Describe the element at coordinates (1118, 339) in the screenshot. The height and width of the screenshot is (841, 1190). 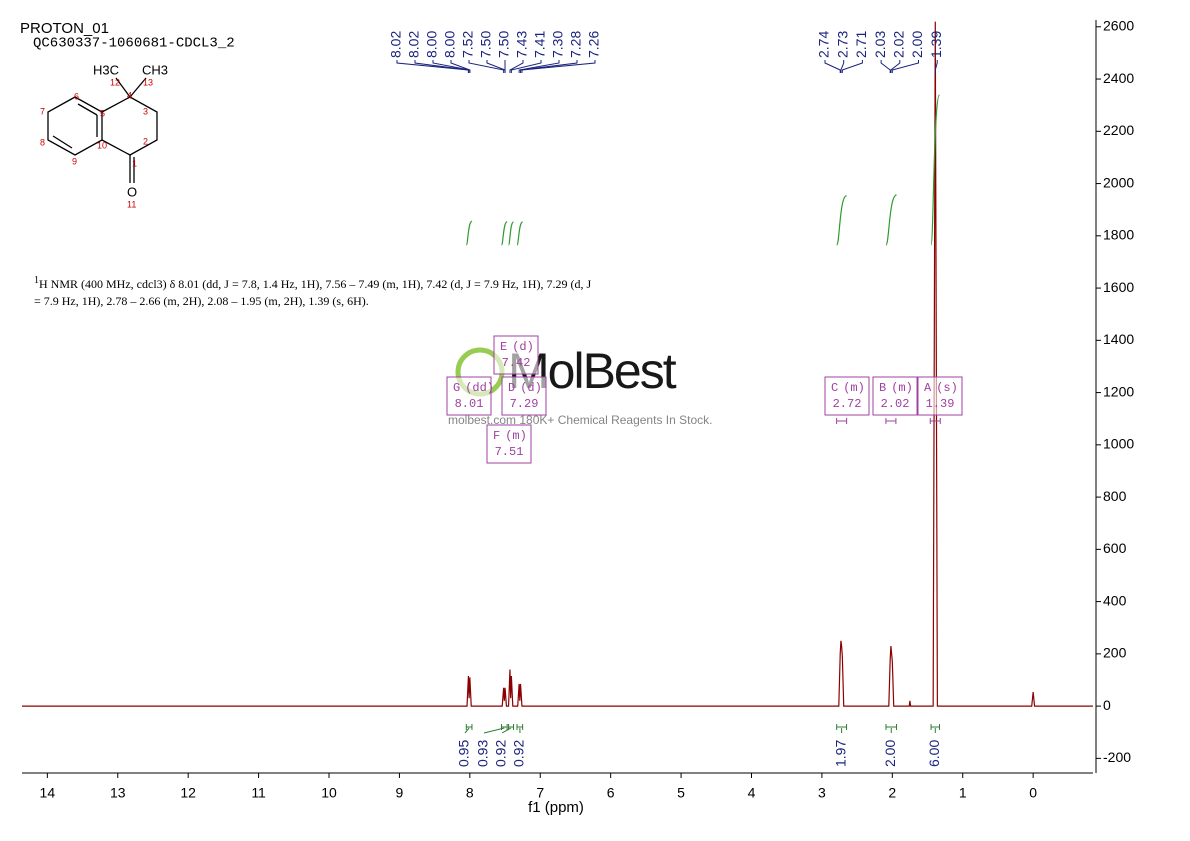
I see `y-tick-label: 1400` at that location.